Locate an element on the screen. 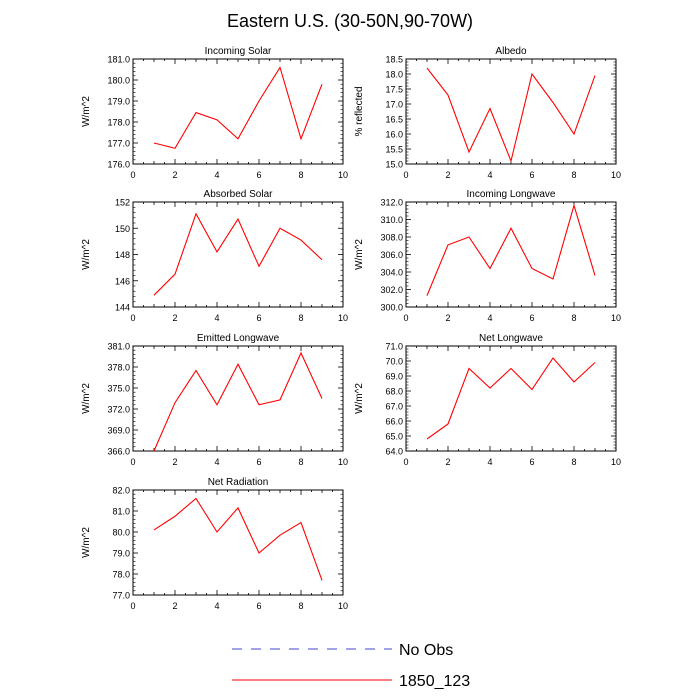 This screenshot has height=700, width=700. y-tick-label: 17.5 is located at coordinates (394, 90).